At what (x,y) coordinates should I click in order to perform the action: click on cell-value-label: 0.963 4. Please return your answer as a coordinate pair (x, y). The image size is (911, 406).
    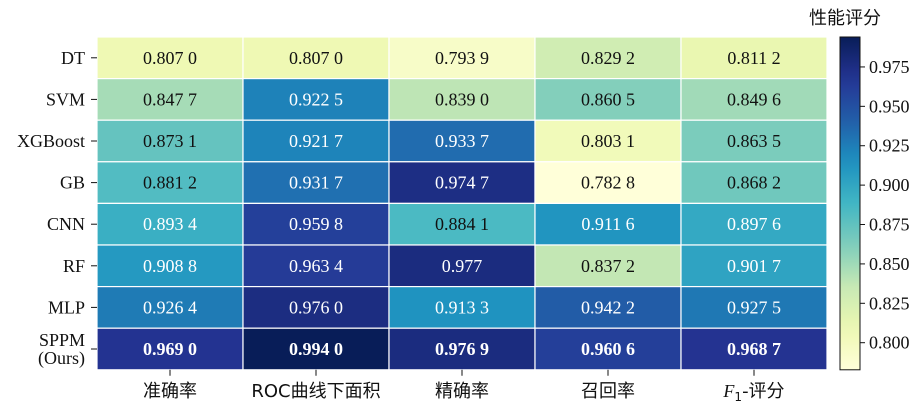
    Looking at the image, I should click on (316, 266).